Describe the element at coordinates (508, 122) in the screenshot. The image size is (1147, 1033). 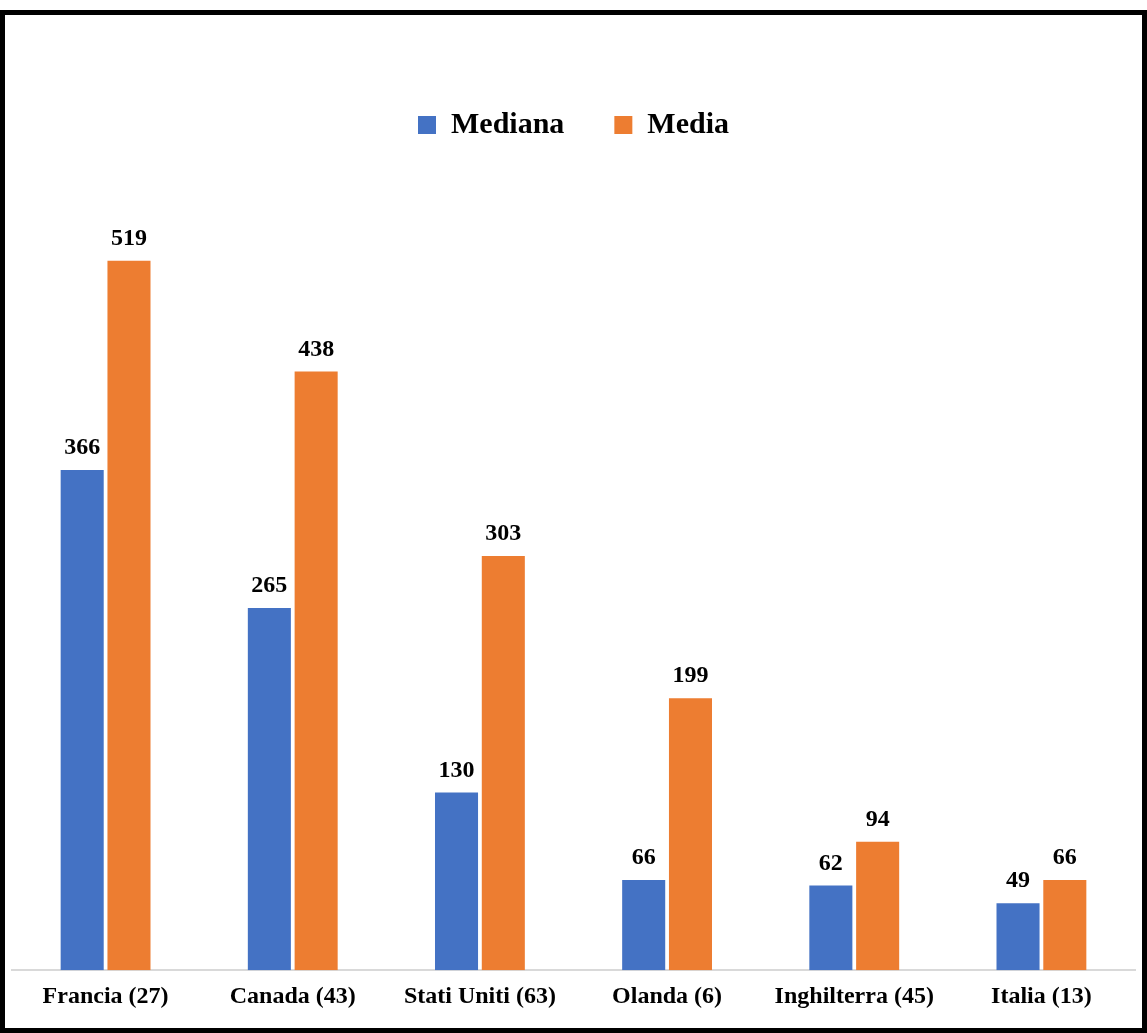
I see `legend-label: Mediana` at that location.